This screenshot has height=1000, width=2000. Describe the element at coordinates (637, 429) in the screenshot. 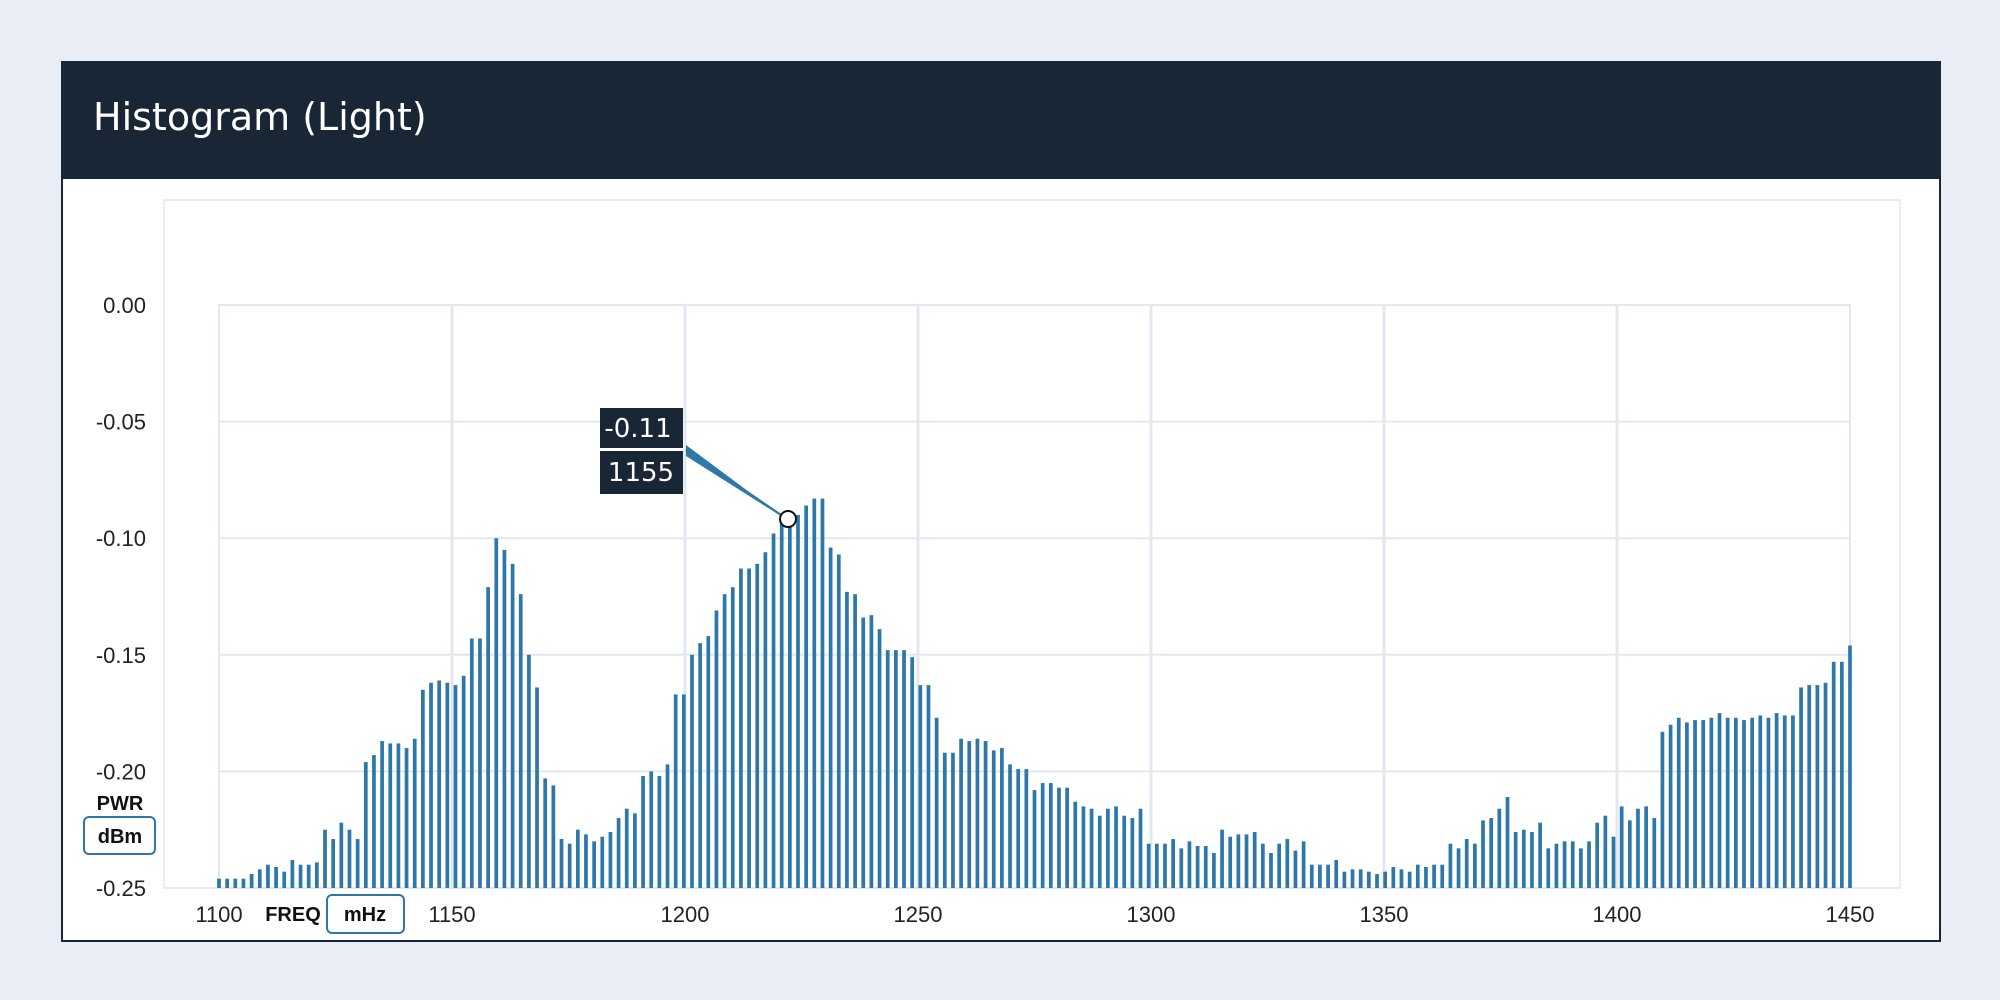

I see `tooltip-value: -0.11` at that location.